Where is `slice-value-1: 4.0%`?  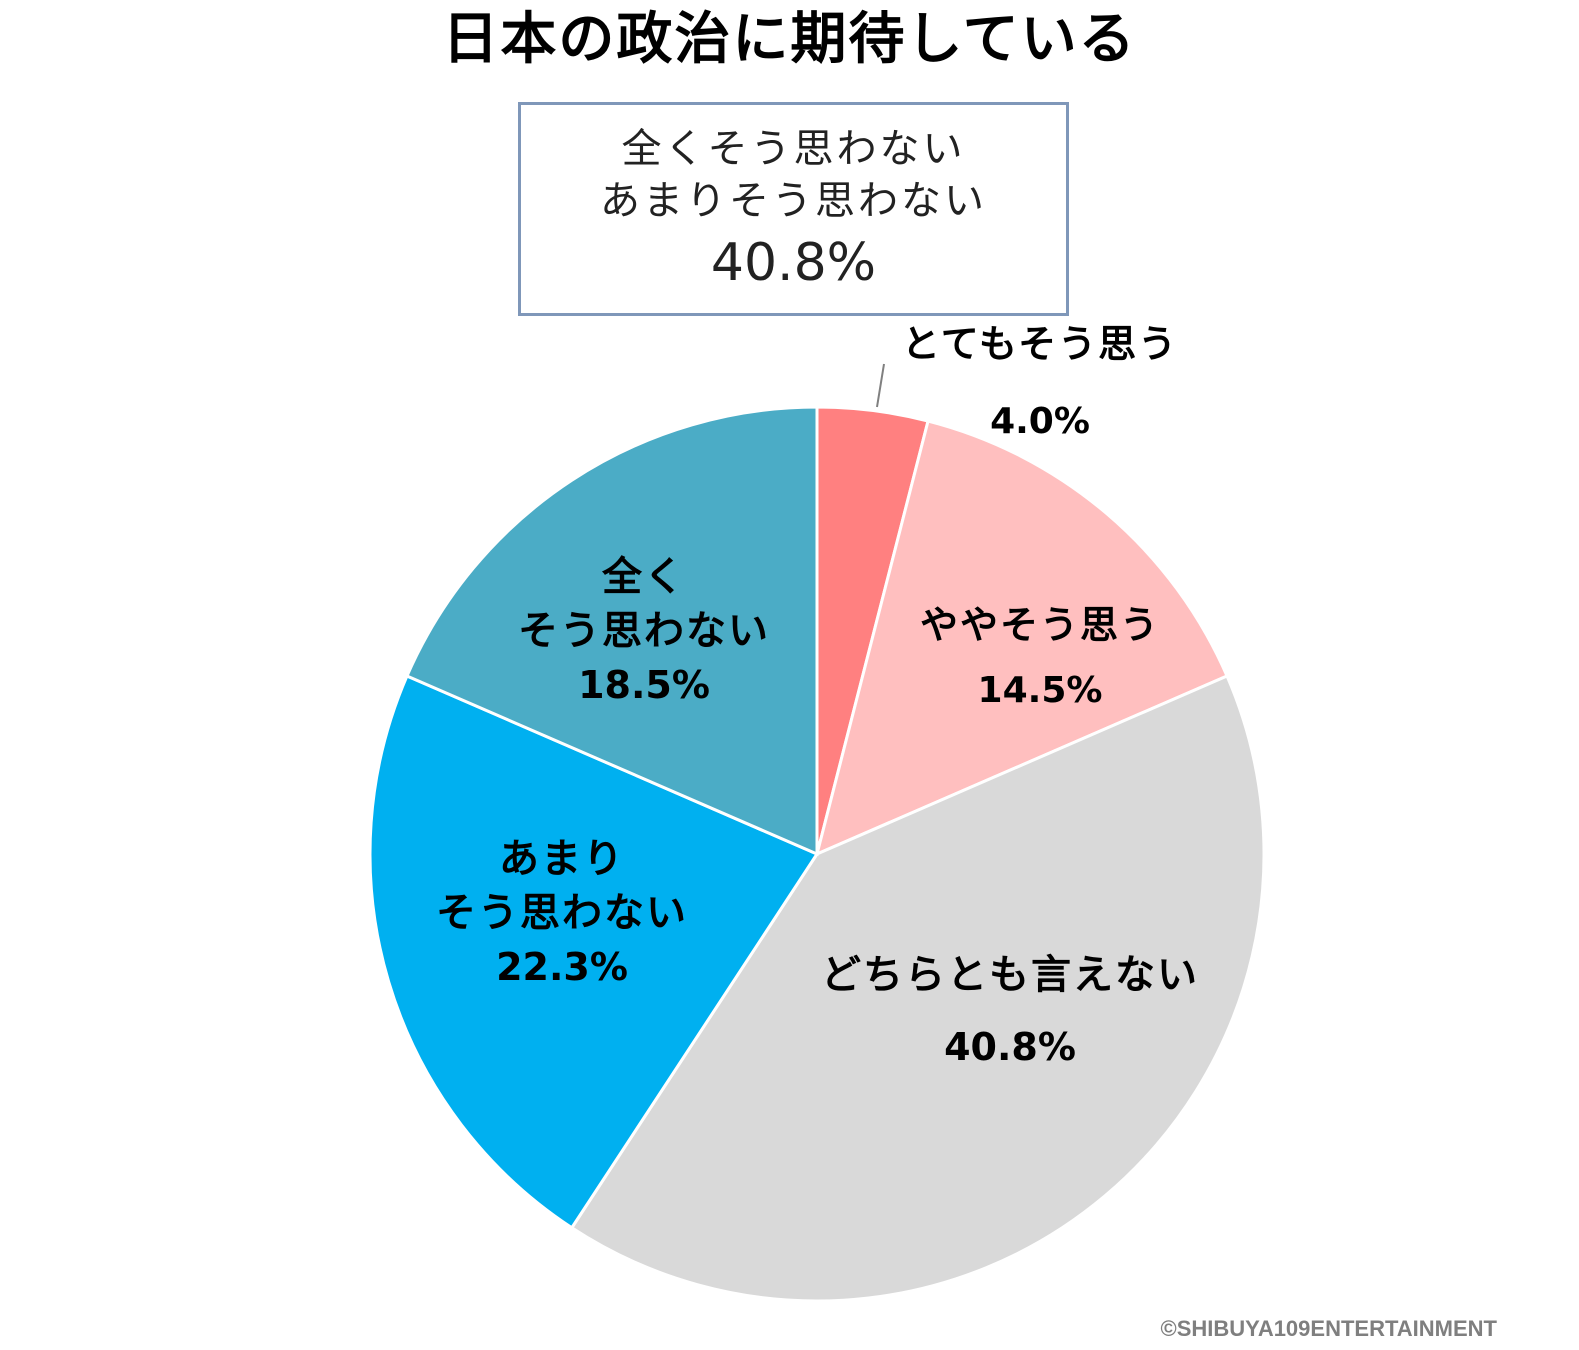 slice-value-1: 4.0% is located at coordinates (1040, 421).